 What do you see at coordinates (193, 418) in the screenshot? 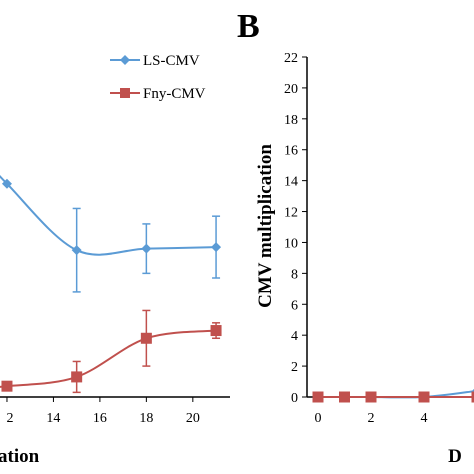
I see `panel-a-x-tick-label: 20` at bounding box center [193, 418].